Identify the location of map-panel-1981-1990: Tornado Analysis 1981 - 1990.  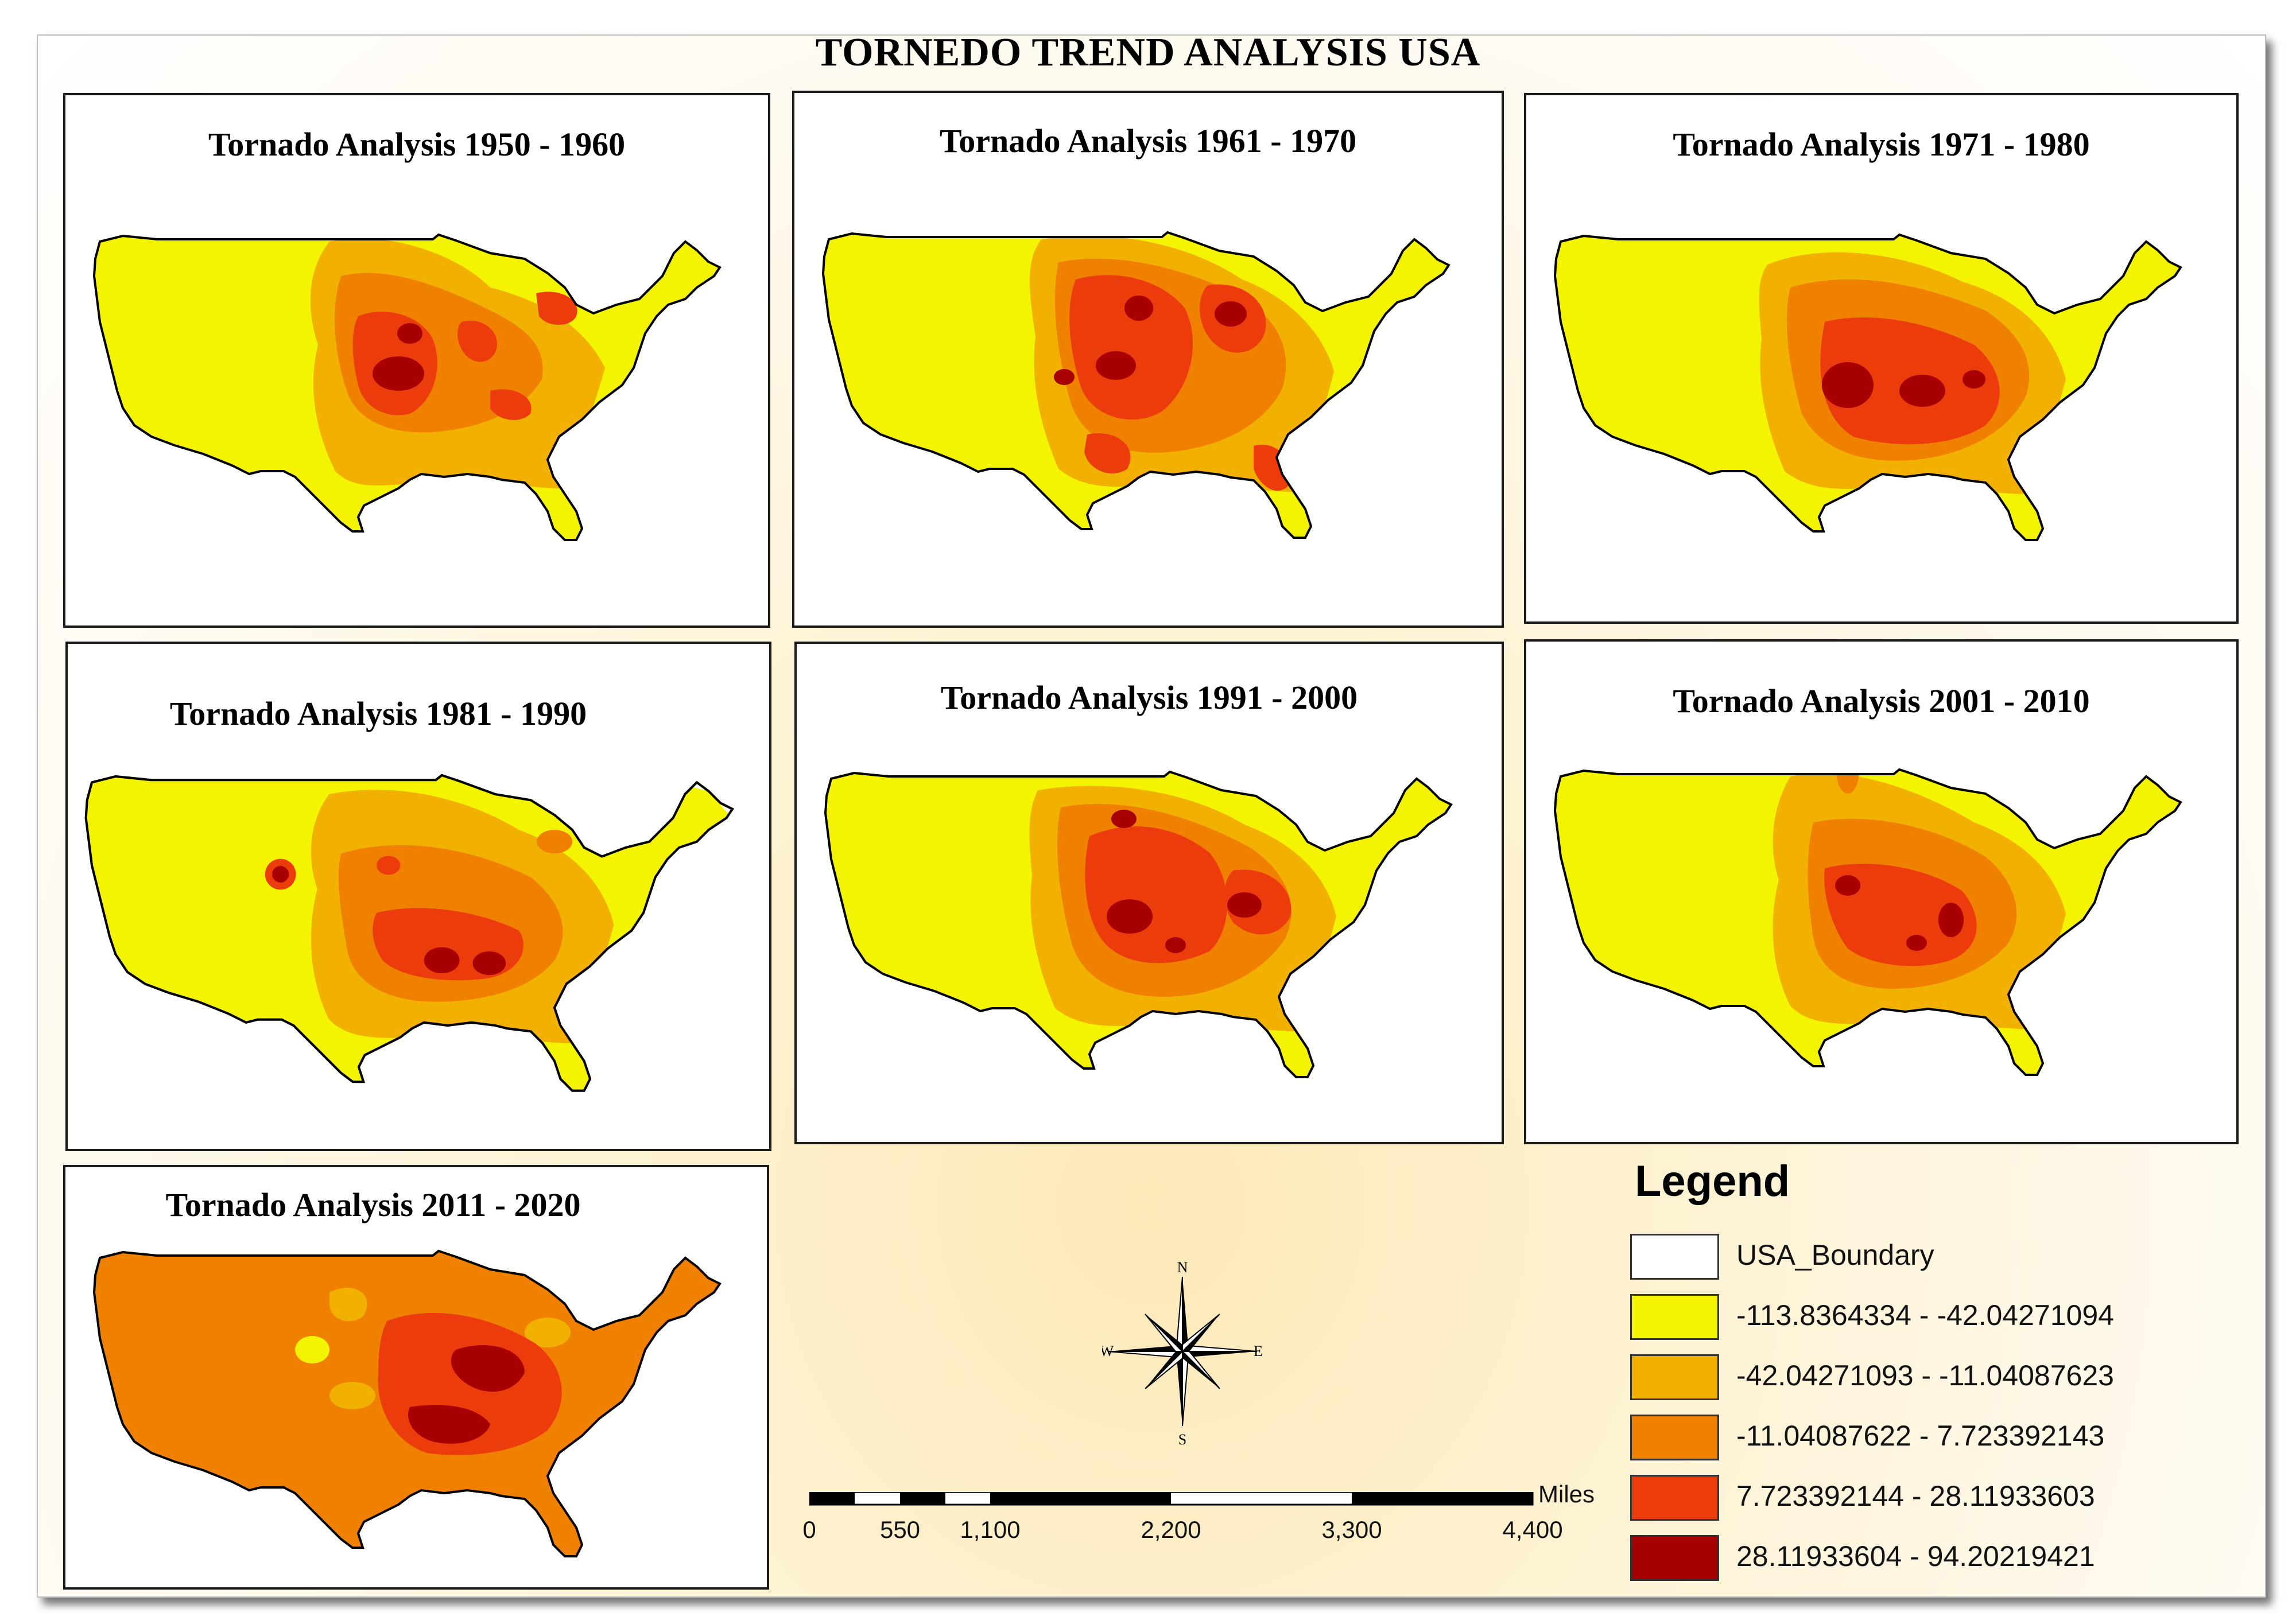
(418, 896).